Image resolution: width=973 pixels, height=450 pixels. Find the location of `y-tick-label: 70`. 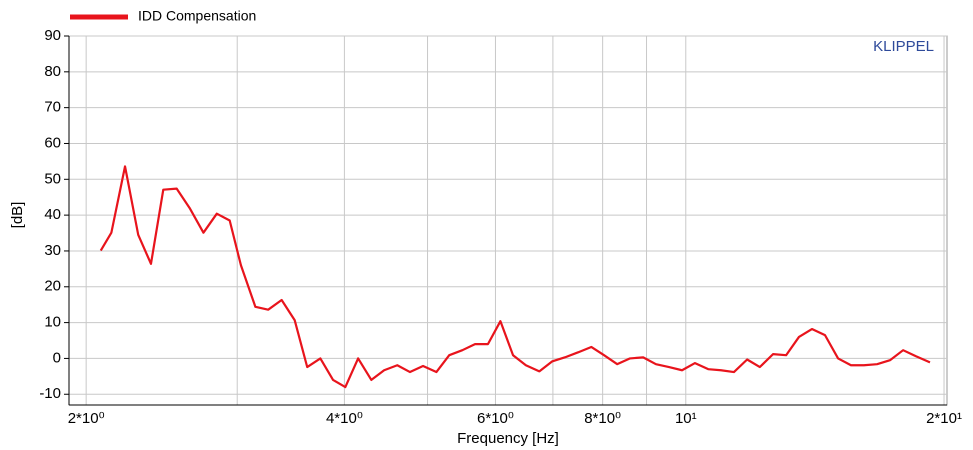

y-tick-label: 70 is located at coordinates (52, 107).